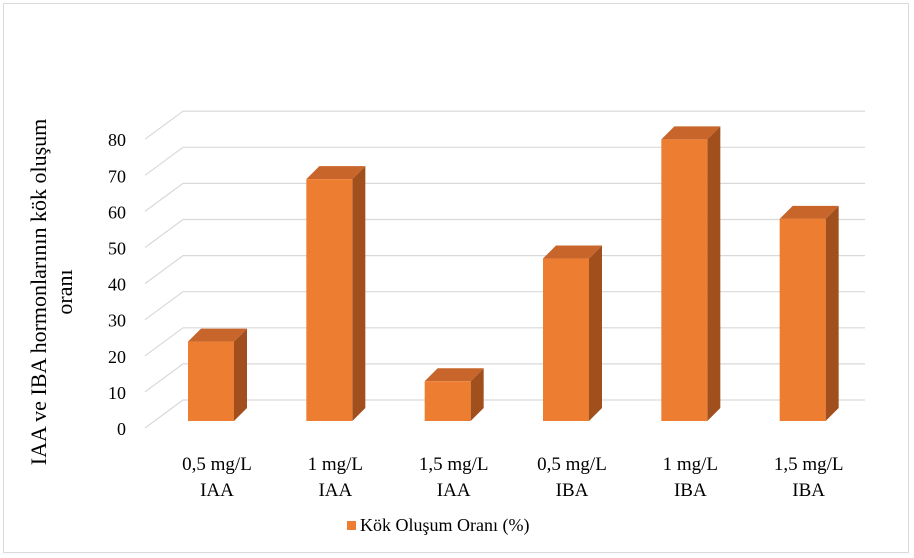 The height and width of the screenshot is (558, 914). Describe the element at coordinates (117, 140) in the screenshot. I see `y-tick-label: 80` at that location.